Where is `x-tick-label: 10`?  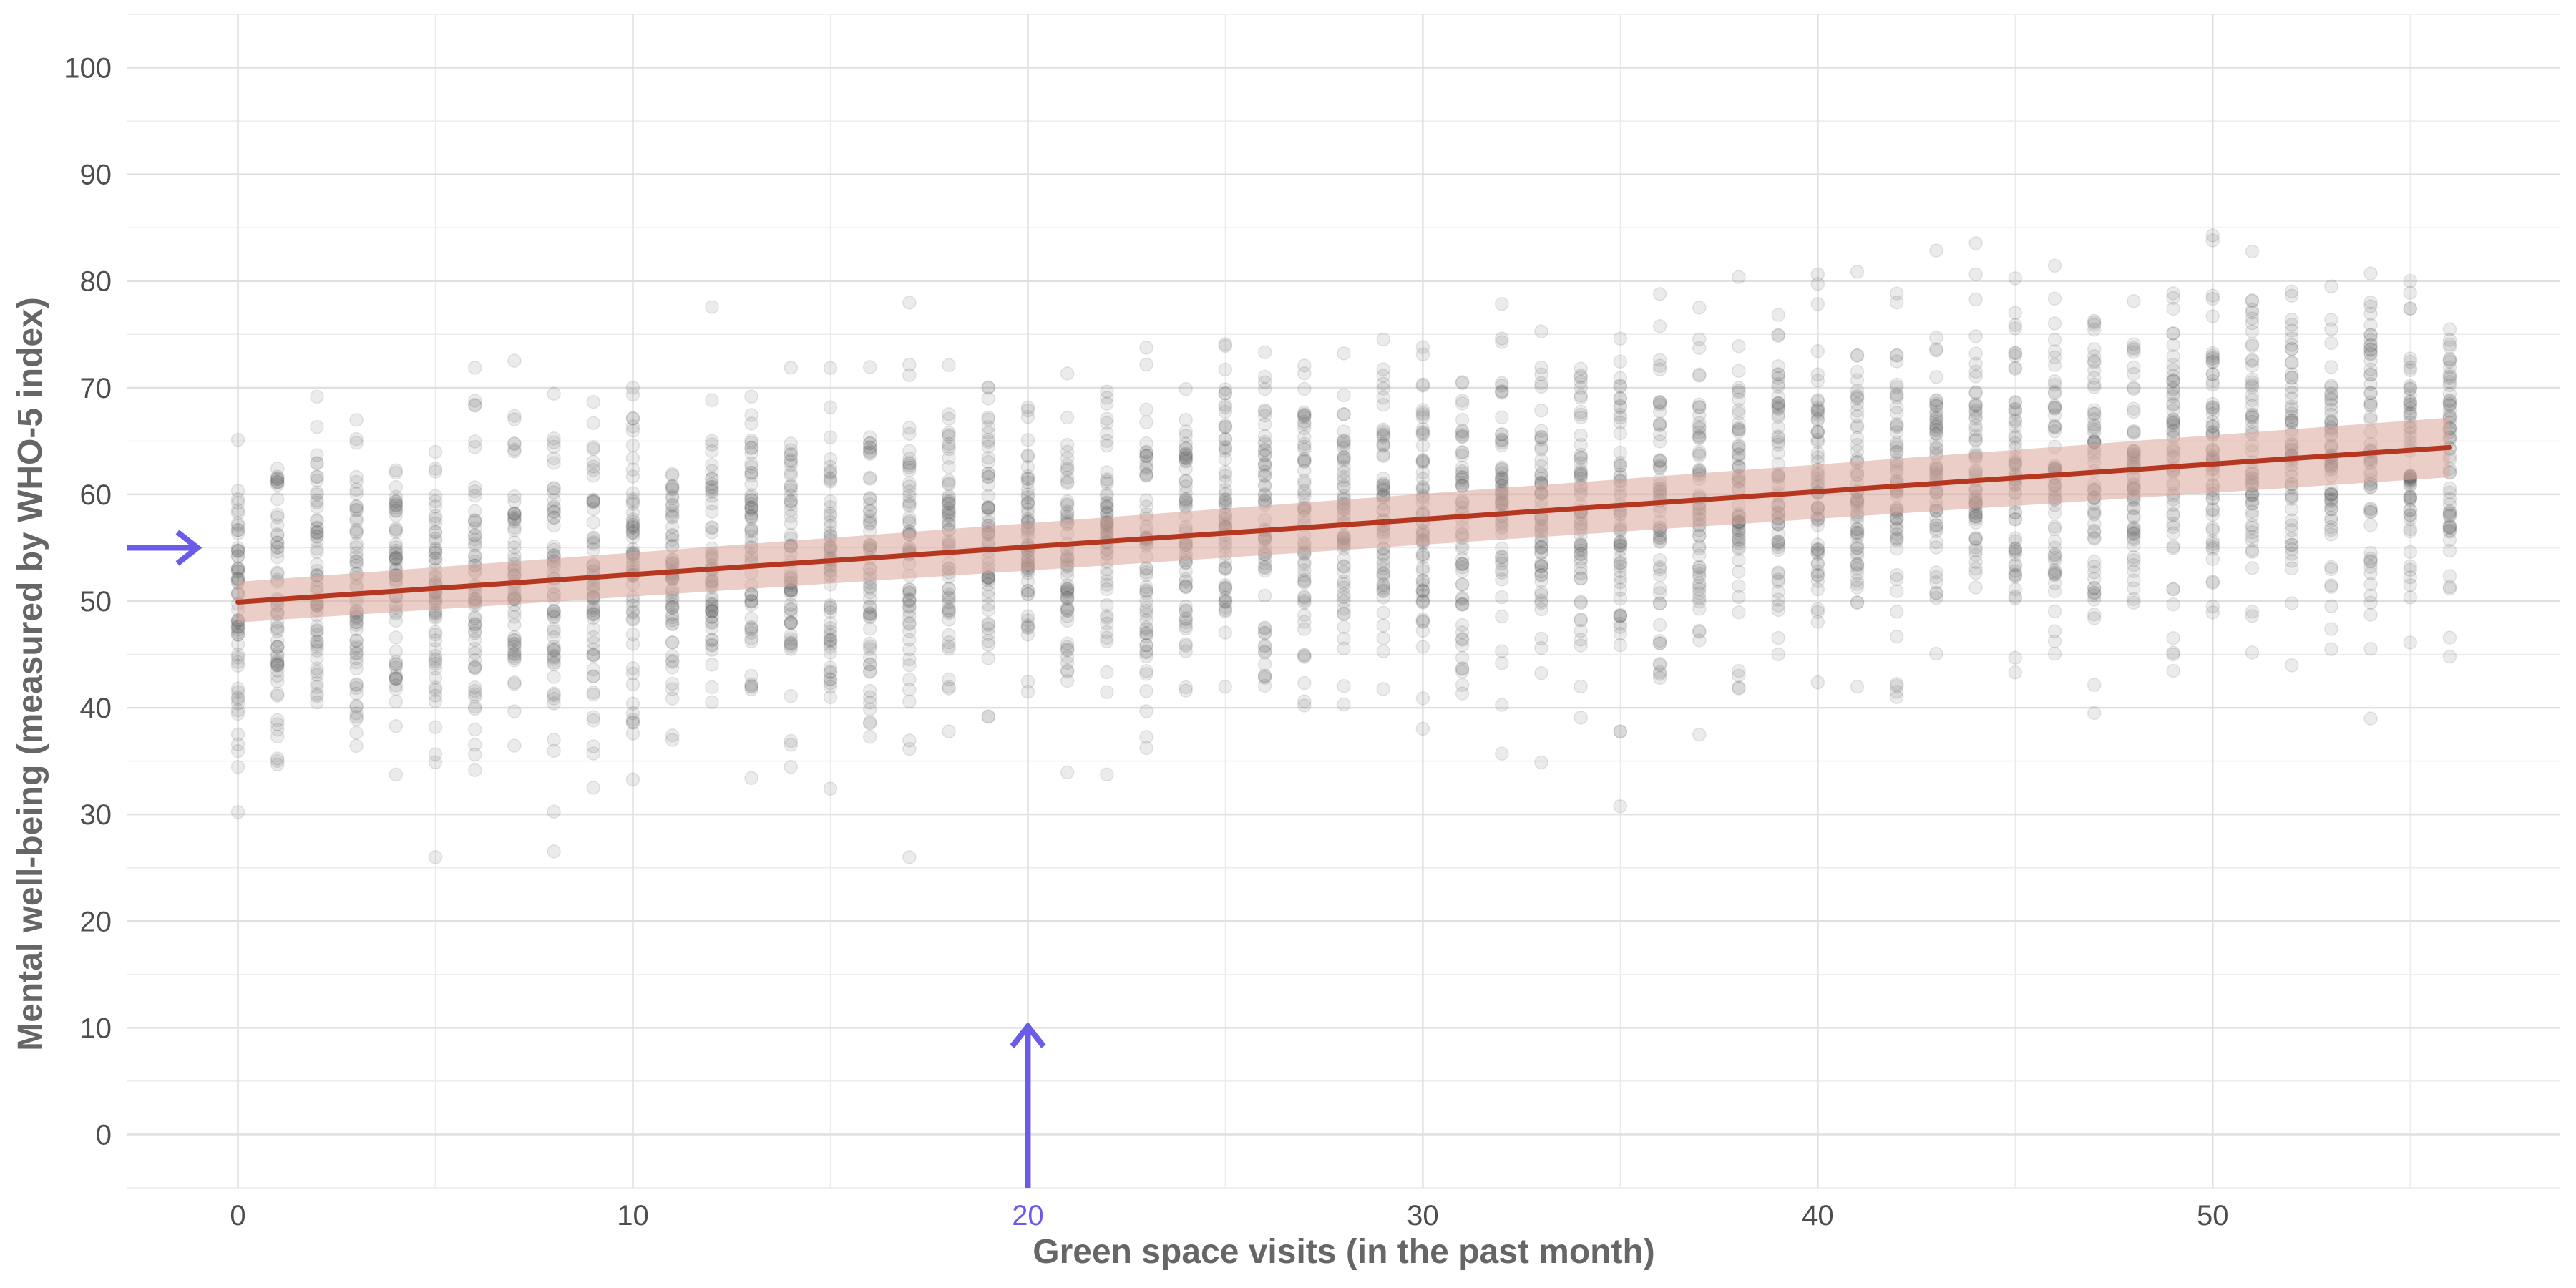
x-tick-label: 10 is located at coordinates (633, 1215).